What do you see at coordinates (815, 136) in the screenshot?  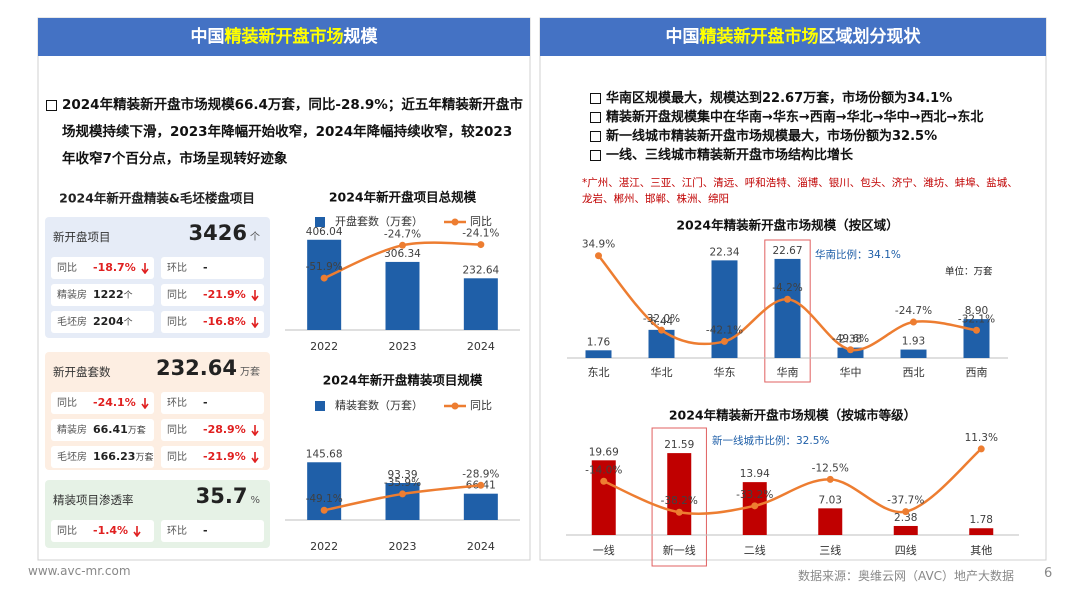 I see `bullet: 新一线城市精装新开盘市场规模最大，市场份额为32.5%` at bounding box center [815, 136].